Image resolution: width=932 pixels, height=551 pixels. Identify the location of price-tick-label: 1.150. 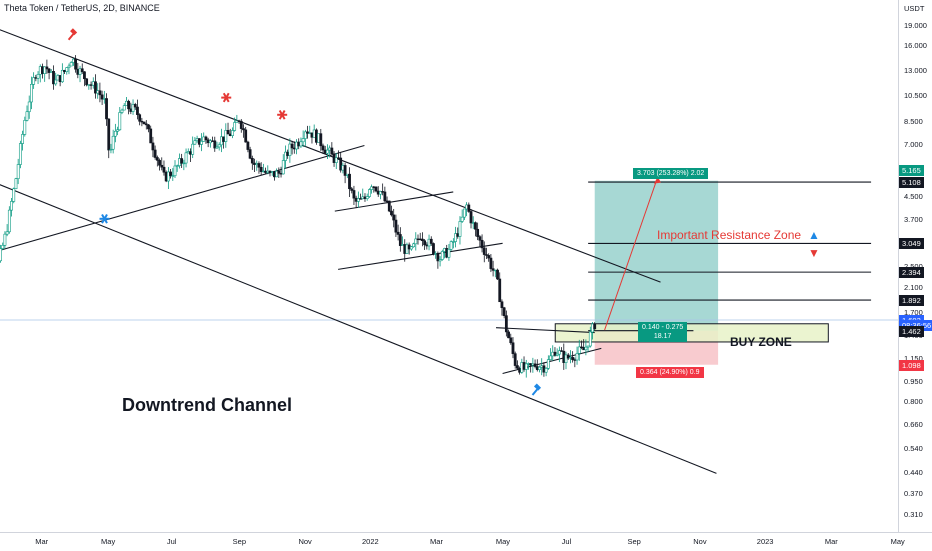
(913, 359).